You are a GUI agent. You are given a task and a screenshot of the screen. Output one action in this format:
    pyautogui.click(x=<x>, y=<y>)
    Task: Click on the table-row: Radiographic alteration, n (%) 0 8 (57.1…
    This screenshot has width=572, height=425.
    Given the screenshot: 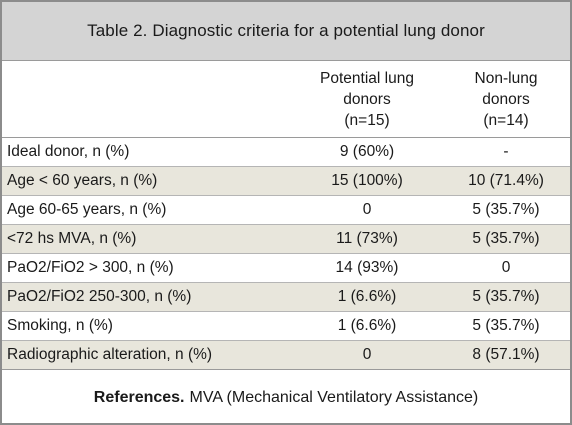 What is the action you would take?
    pyautogui.click(x=286, y=355)
    